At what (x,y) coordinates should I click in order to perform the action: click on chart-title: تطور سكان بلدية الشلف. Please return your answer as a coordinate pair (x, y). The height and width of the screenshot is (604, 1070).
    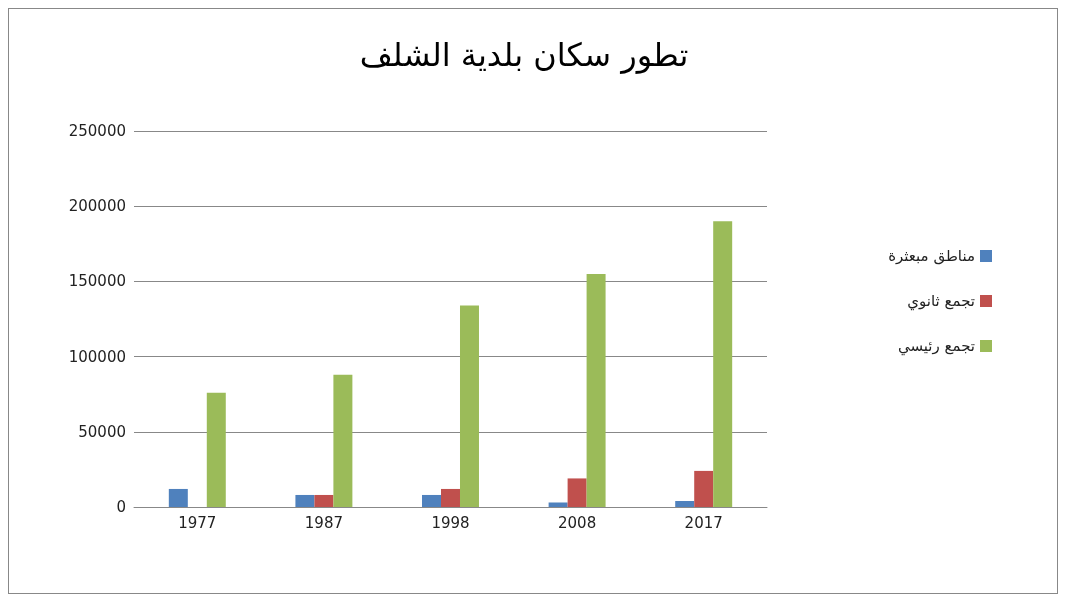
    Looking at the image, I should click on (524, 55).